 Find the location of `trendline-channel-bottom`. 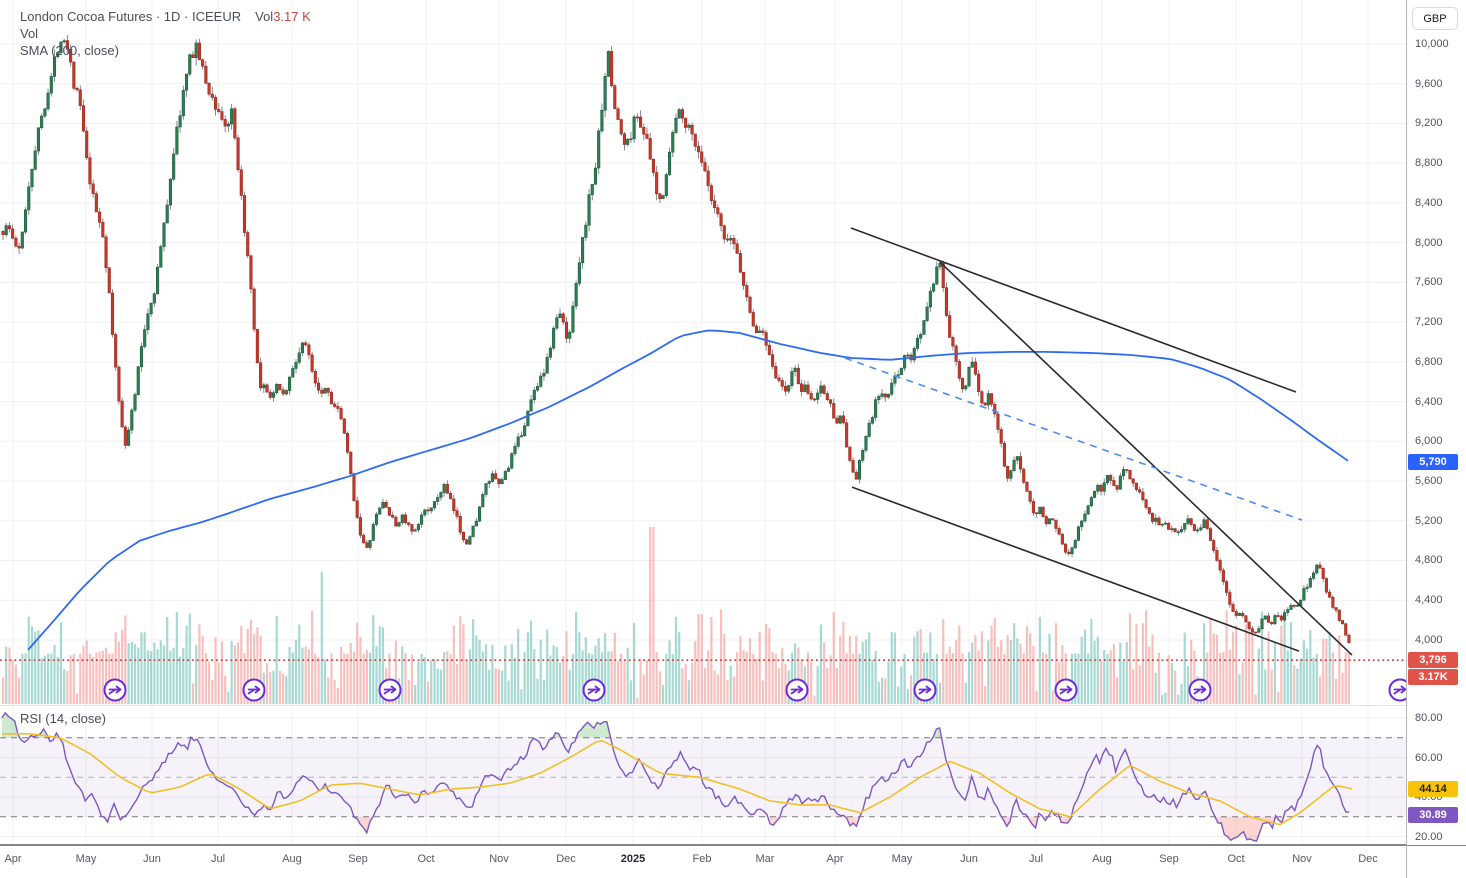

trendline-channel-bottom is located at coordinates (1075, 569).